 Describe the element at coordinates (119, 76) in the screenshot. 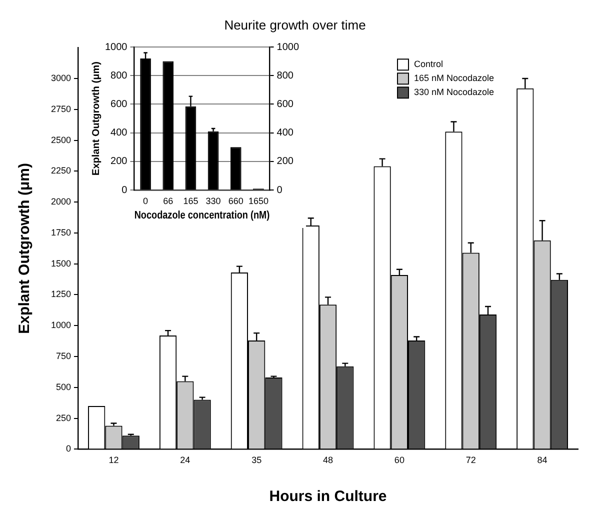

I see `y-tick-label: 800` at that location.